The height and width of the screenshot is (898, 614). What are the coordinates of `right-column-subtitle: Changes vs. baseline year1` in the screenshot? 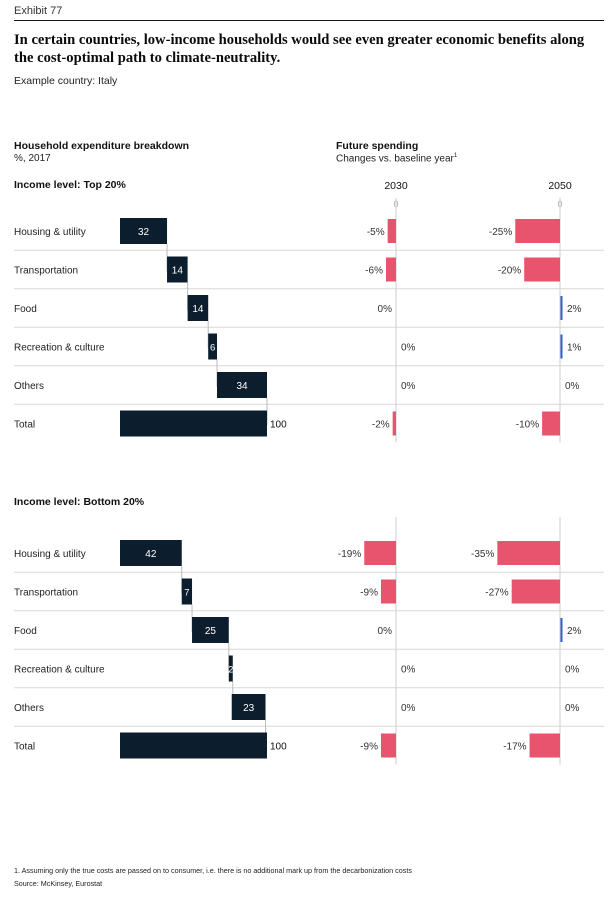 It's located at (397, 159).